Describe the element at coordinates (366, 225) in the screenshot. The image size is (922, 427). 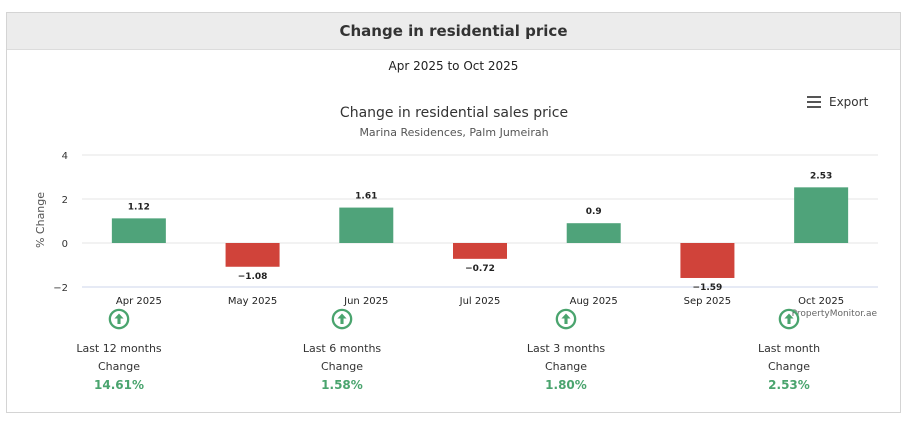
I see `bar-jun-2025` at that location.